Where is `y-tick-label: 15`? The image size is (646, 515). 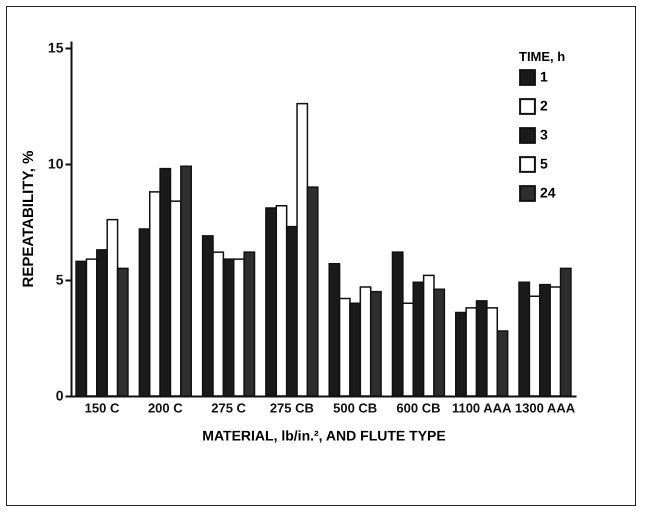
y-tick-label: 15 is located at coordinates (56, 47).